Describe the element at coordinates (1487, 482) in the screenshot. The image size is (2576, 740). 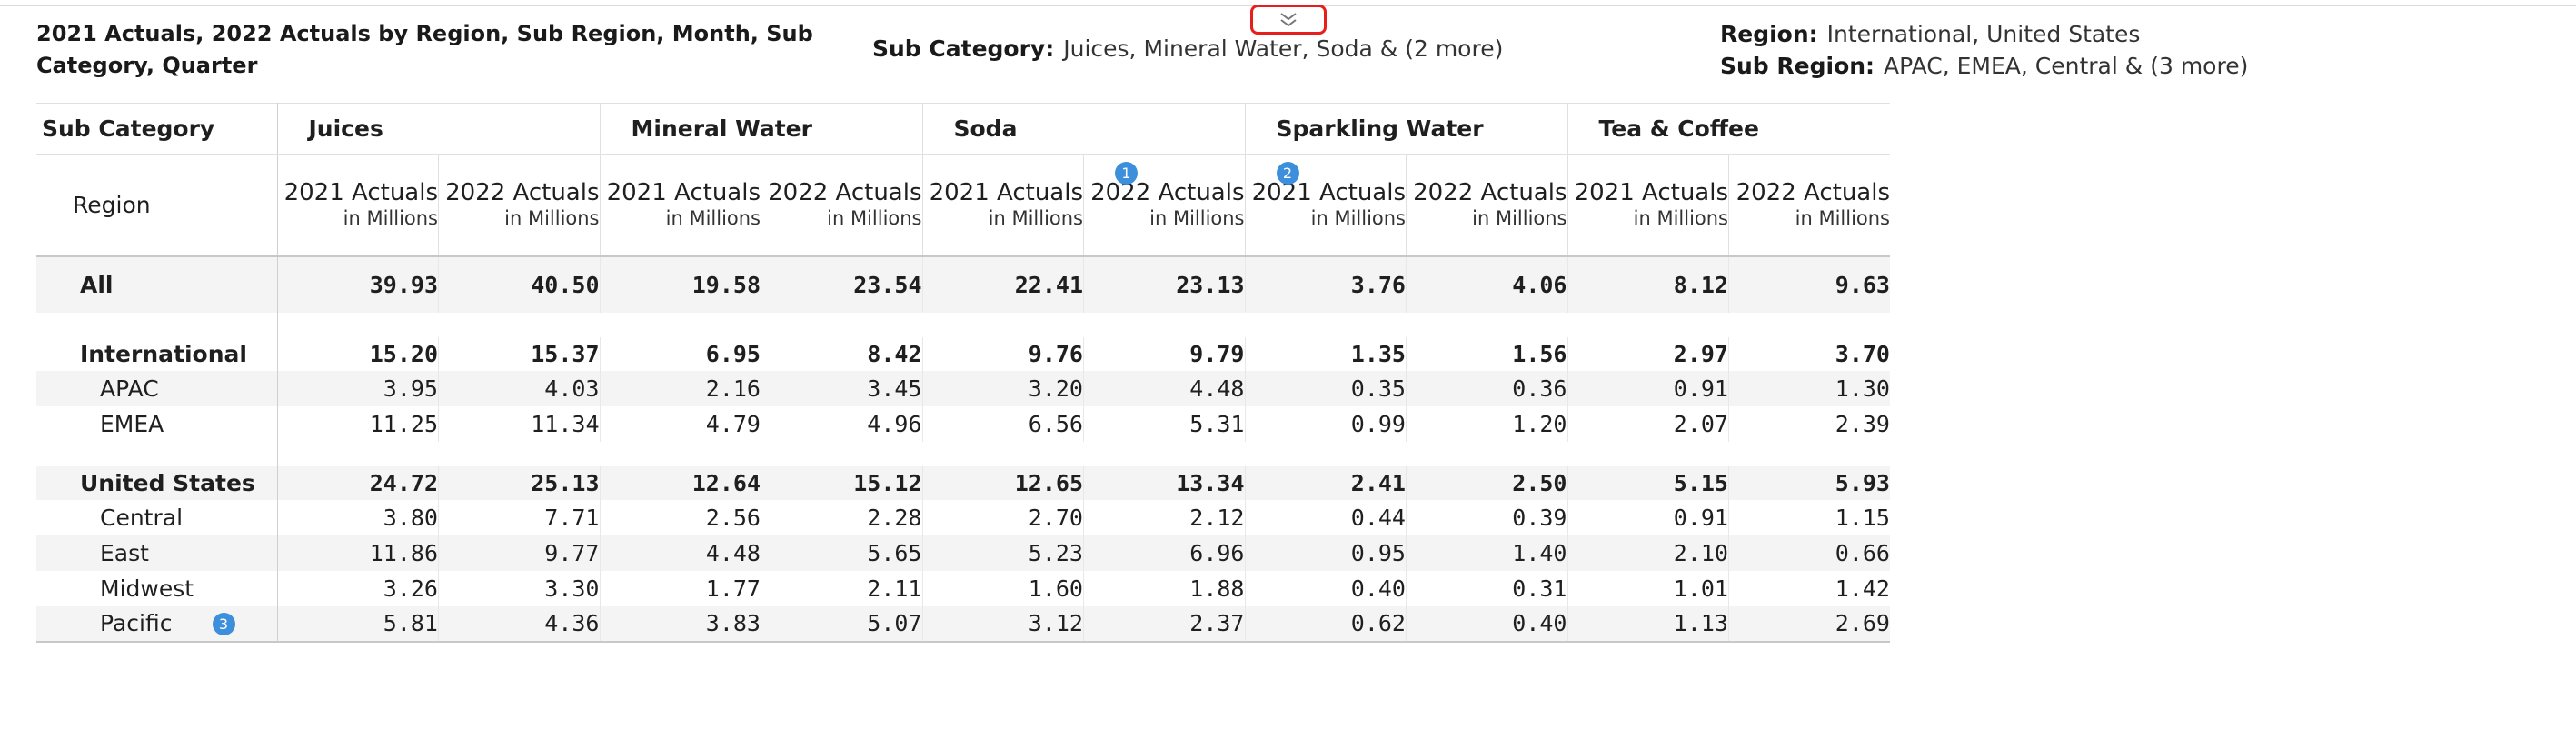
I see `table-cell: 2.50` at that location.